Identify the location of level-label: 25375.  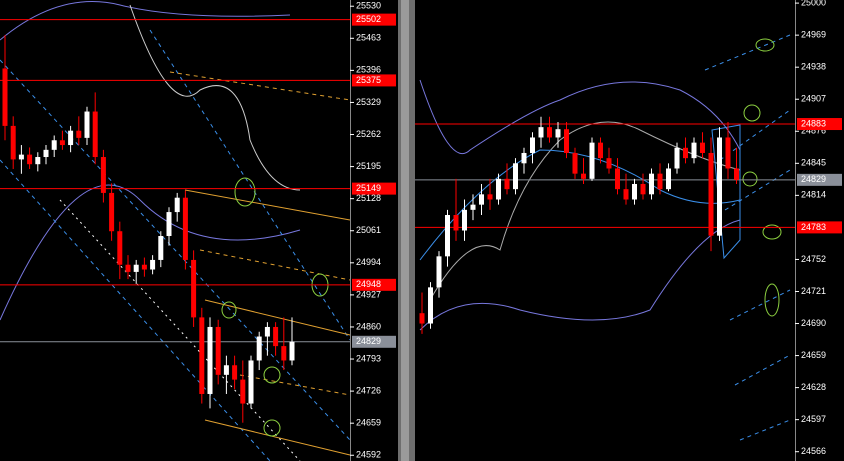
(368, 80).